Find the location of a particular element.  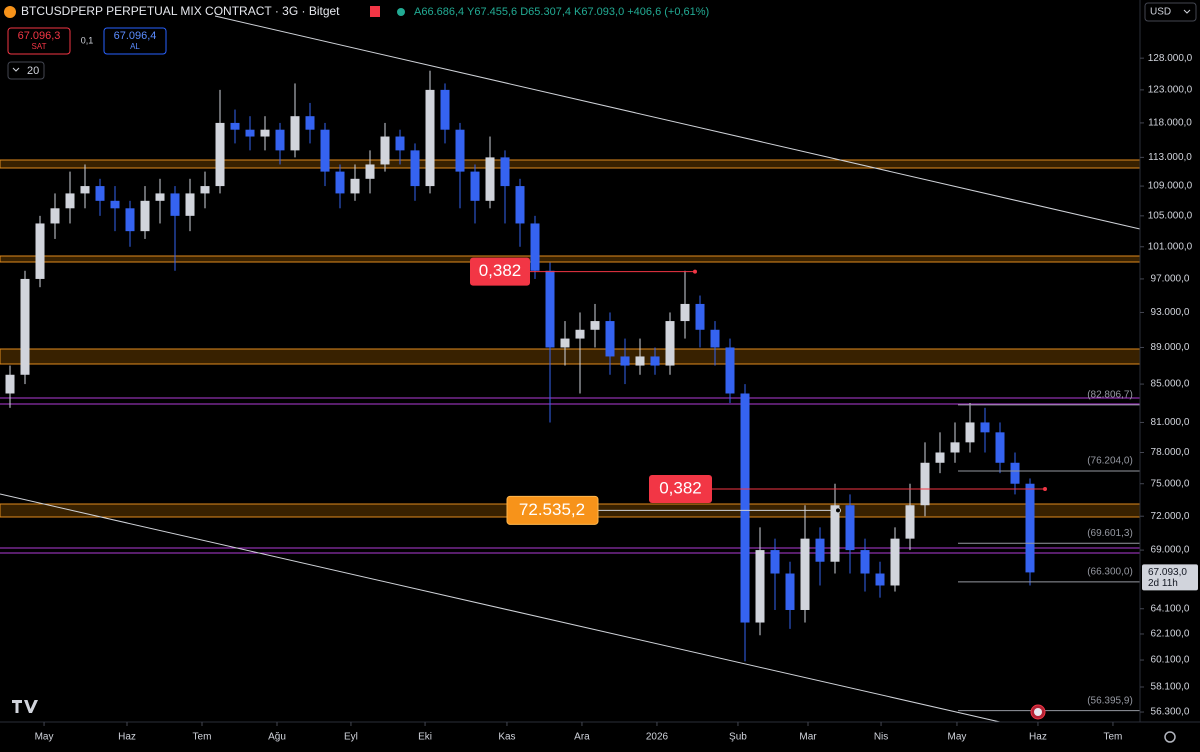

y-tick-label: 128.000,0 is located at coordinates (1170, 58).